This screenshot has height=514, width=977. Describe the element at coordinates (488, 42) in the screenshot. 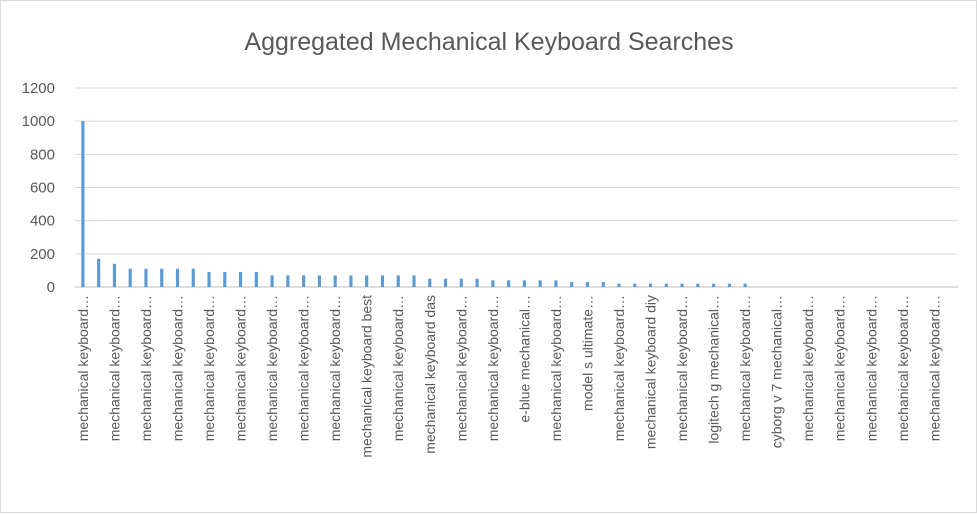

I see `chart-title: Aggregated Mechanical Keyboard Searches` at that location.